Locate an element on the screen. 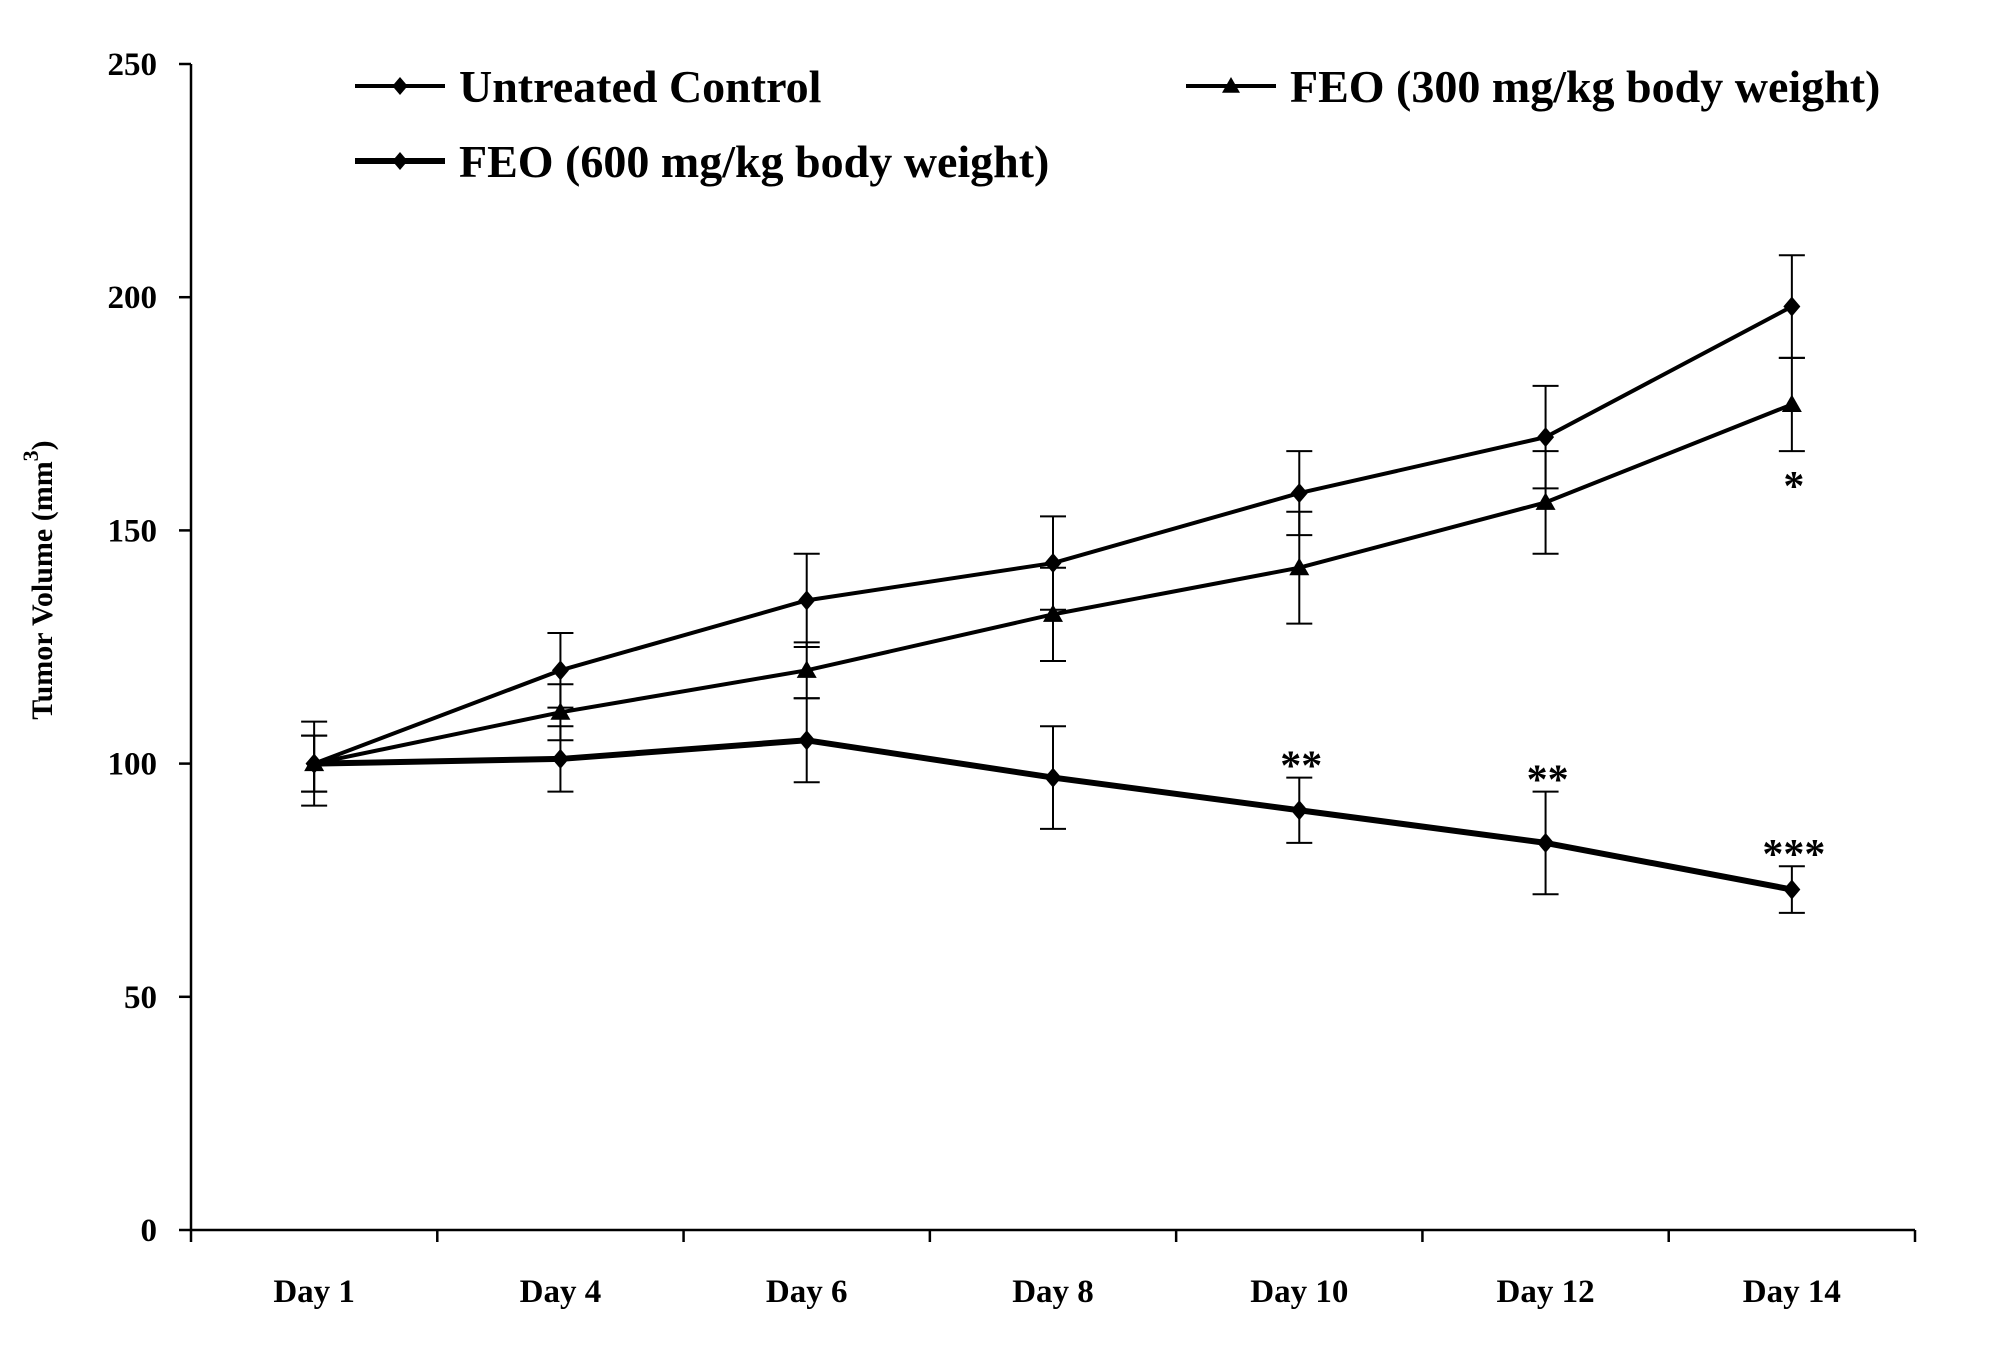  legend-entry-1: Untreated Control is located at coordinates (588, 86).